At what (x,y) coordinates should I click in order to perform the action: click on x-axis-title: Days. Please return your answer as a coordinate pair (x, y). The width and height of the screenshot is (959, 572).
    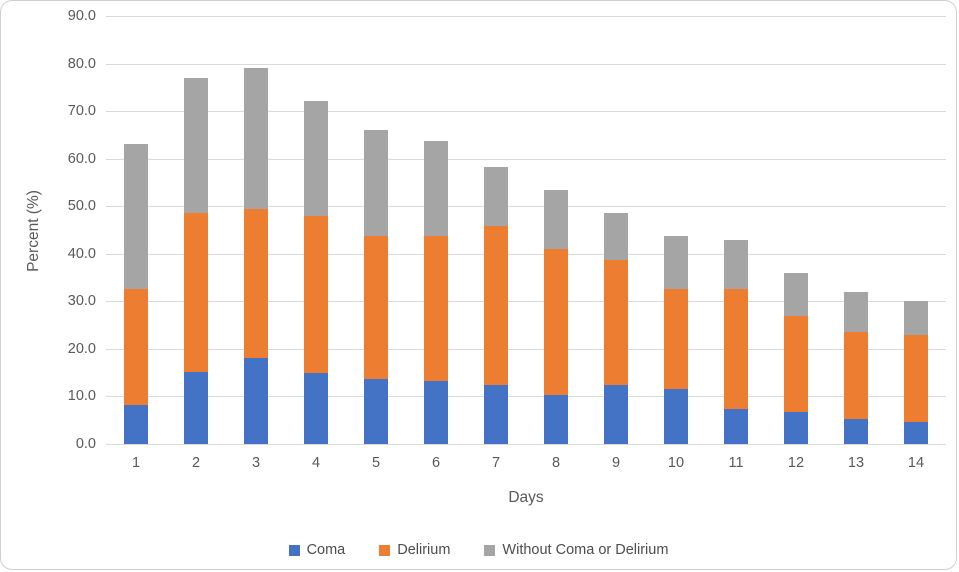
    Looking at the image, I should click on (526, 497).